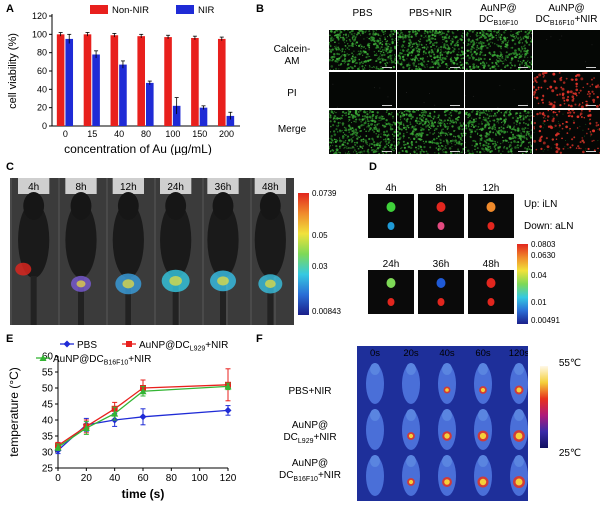 The width and height of the screenshot is (600, 509). Describe the element at coordinates (92, 134) in the screenshot. I see `x-tick-label: 15` at that location.